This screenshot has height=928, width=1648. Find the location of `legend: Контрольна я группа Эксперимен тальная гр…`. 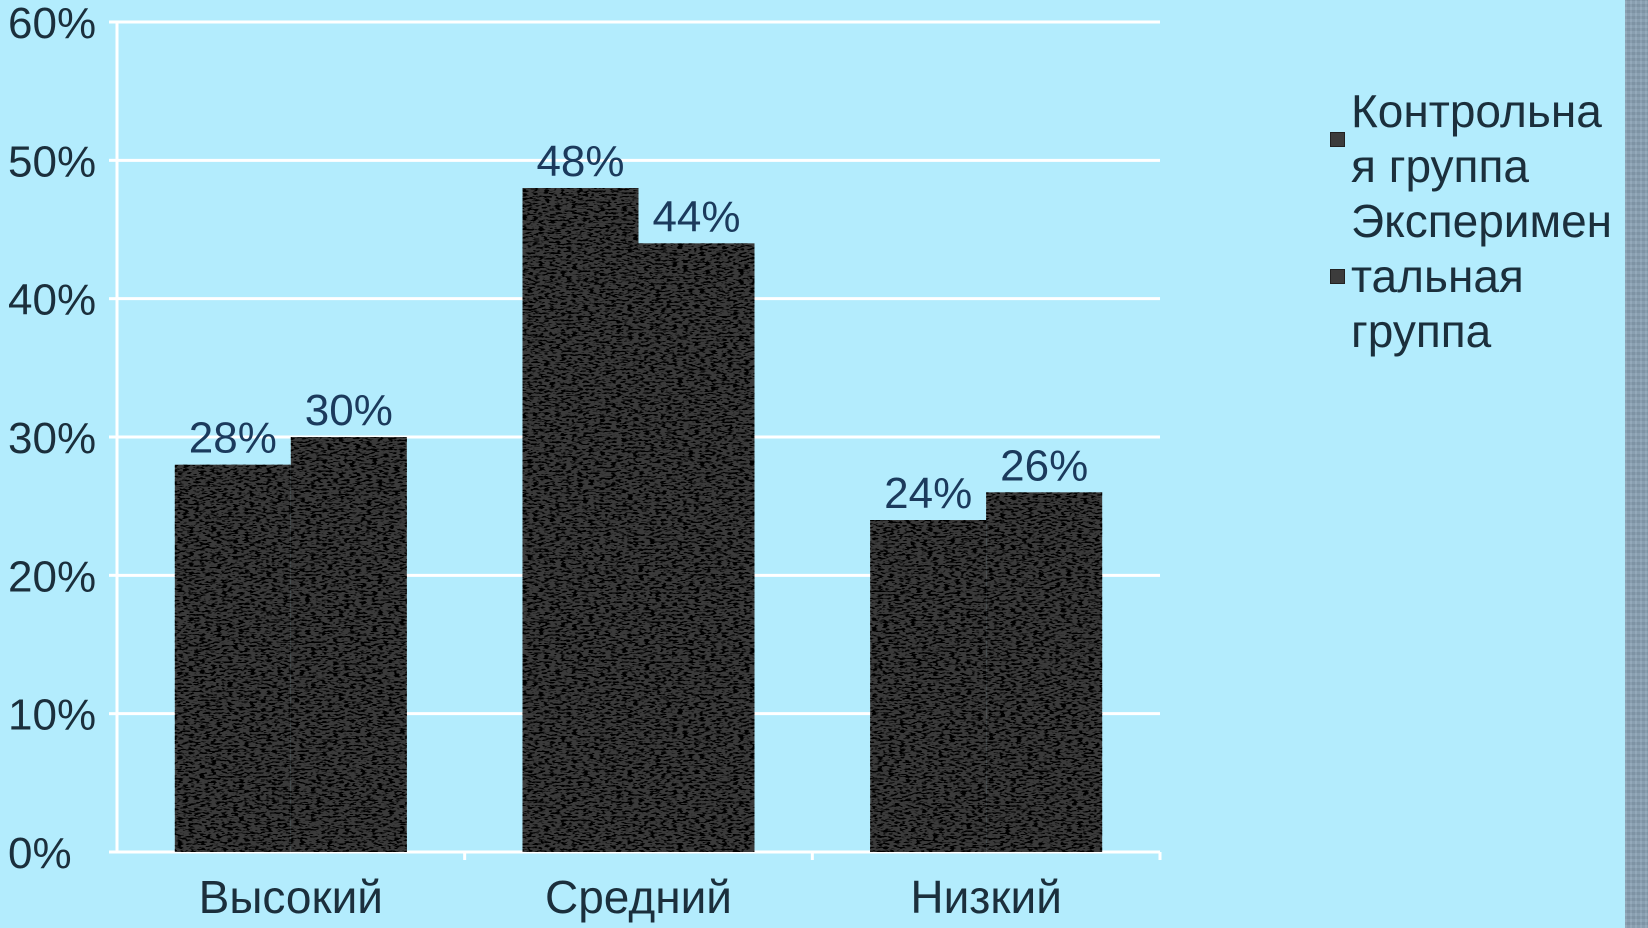

legend: Контрольна я группа Эксперимен тальная гр… is located at coordinates (1480, 221).